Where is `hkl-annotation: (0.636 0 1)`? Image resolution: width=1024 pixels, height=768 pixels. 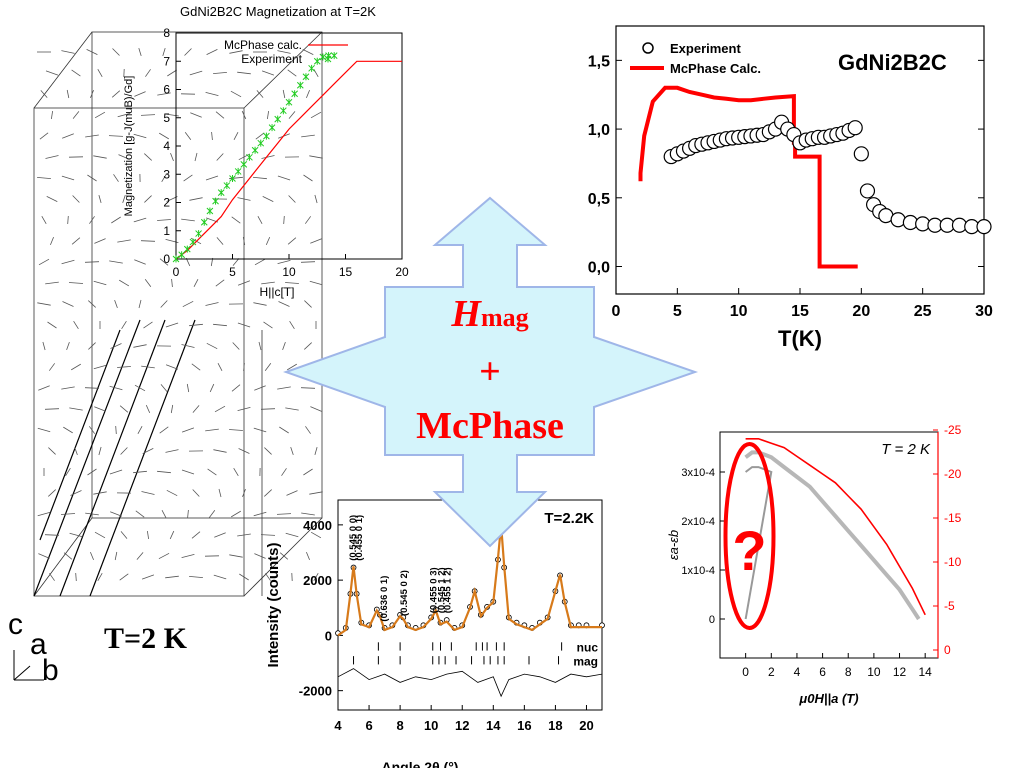
hkl-annotation: (0.636 0 1) is located at coordinates (384, 599).